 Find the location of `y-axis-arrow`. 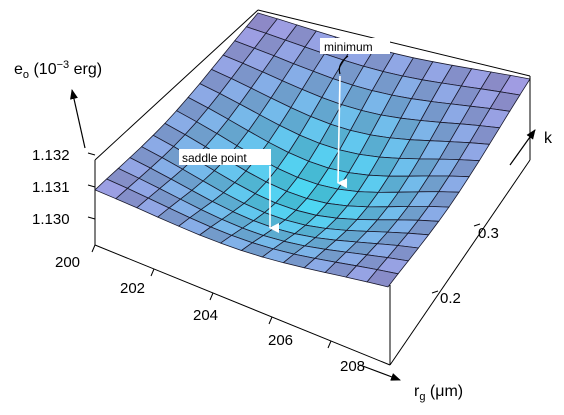

y-axis-arrow is located at coordinates (522, 147).